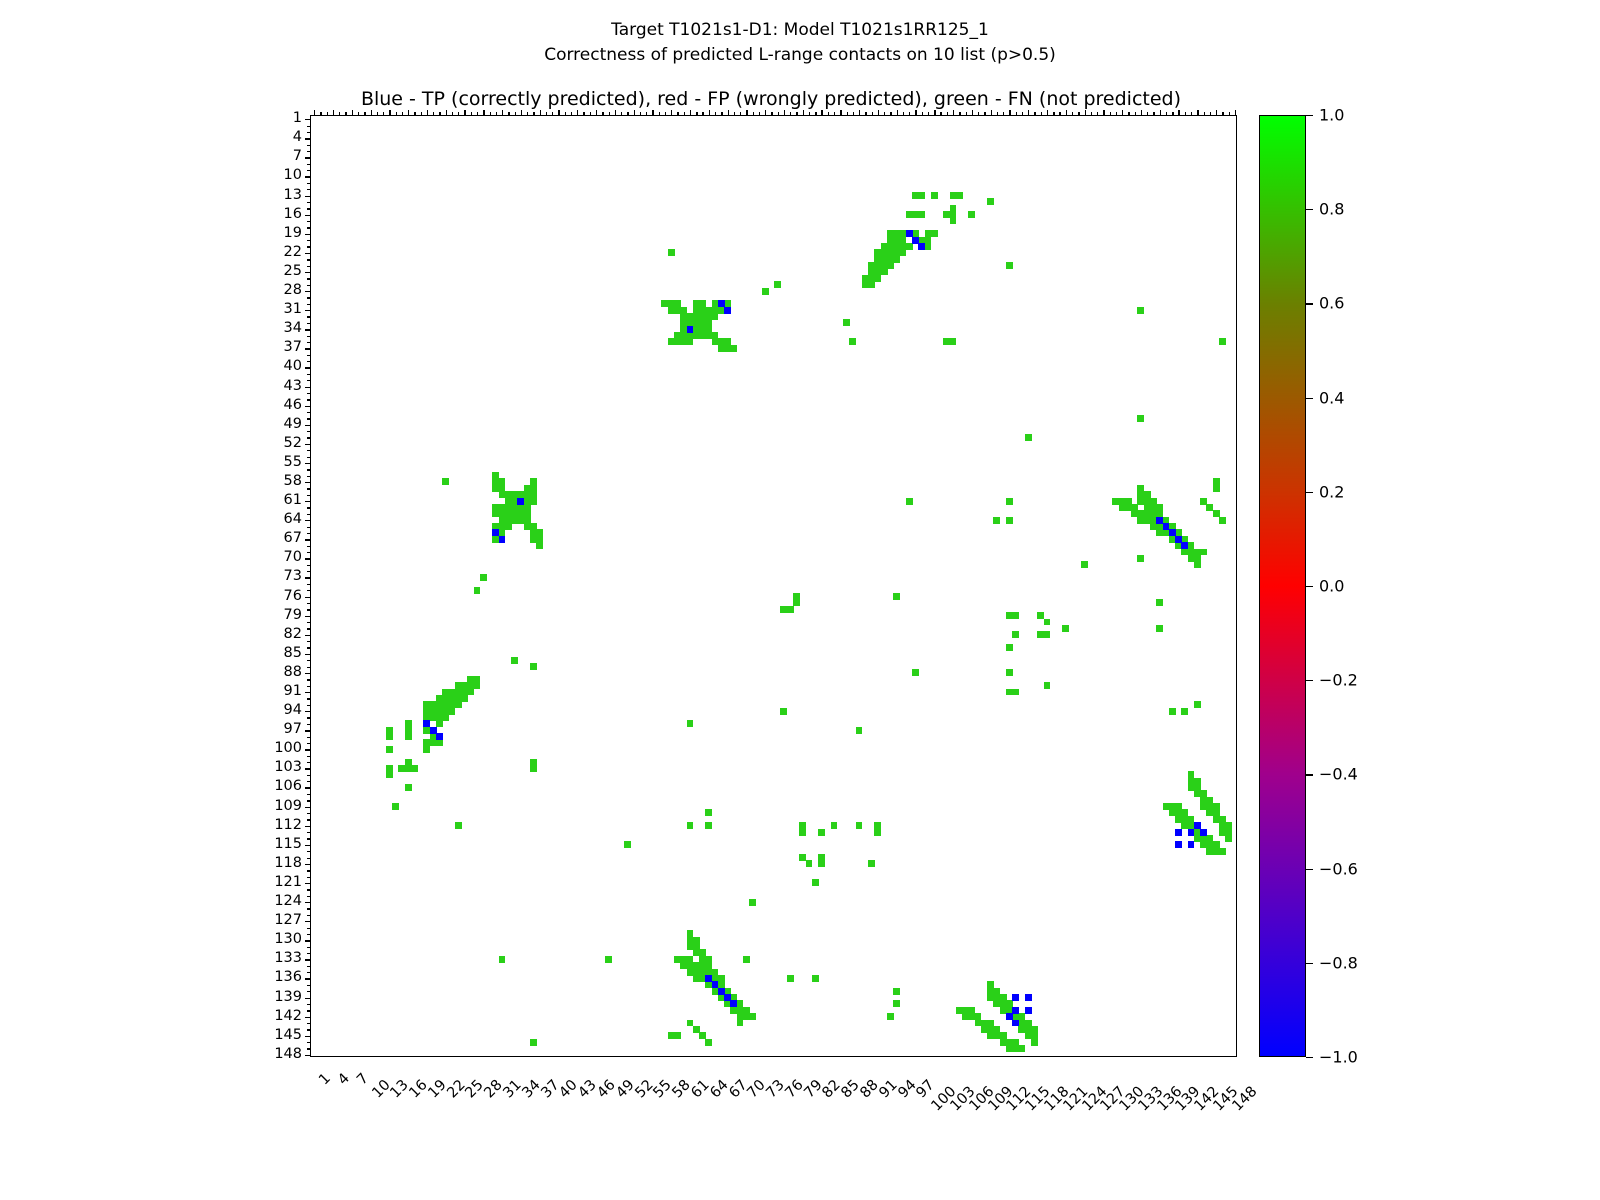 This screenshot has width=1600, height=1200. Describe the element at coordinates (288, 805) in the screenshot. I see `y-axis-tick-label: 109` at that location.